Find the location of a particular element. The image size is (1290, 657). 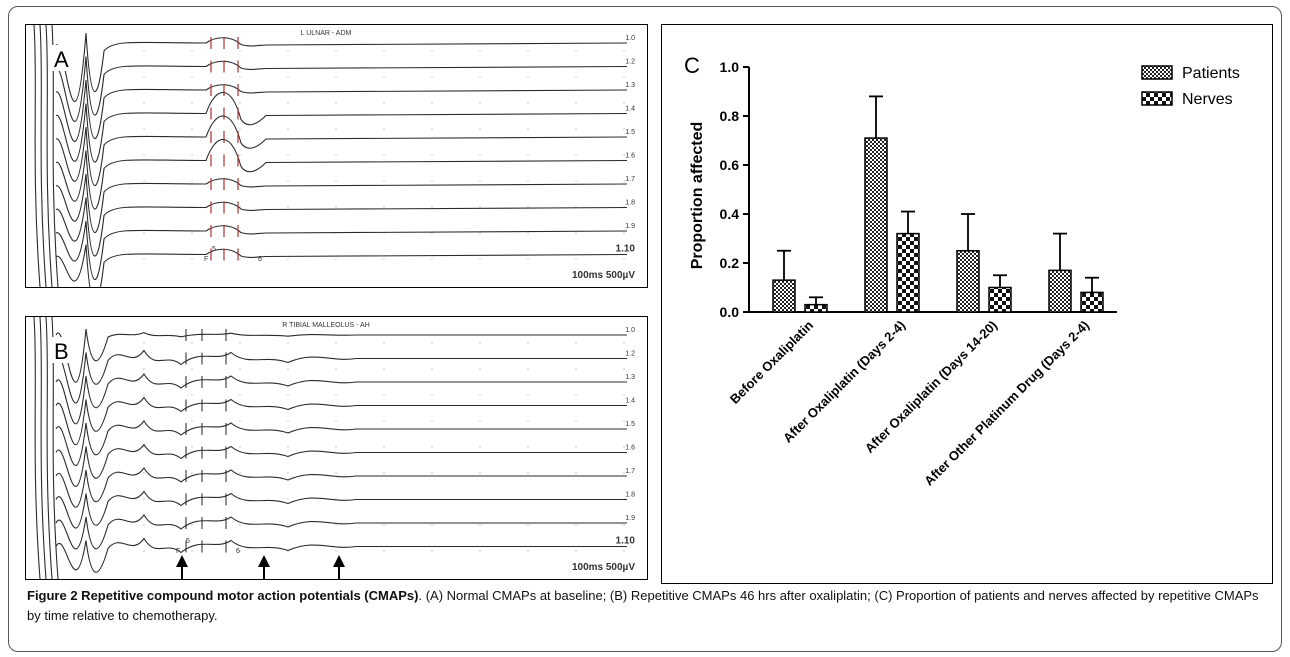

trace-label: 1.8 is located at coordinates (630, 203).